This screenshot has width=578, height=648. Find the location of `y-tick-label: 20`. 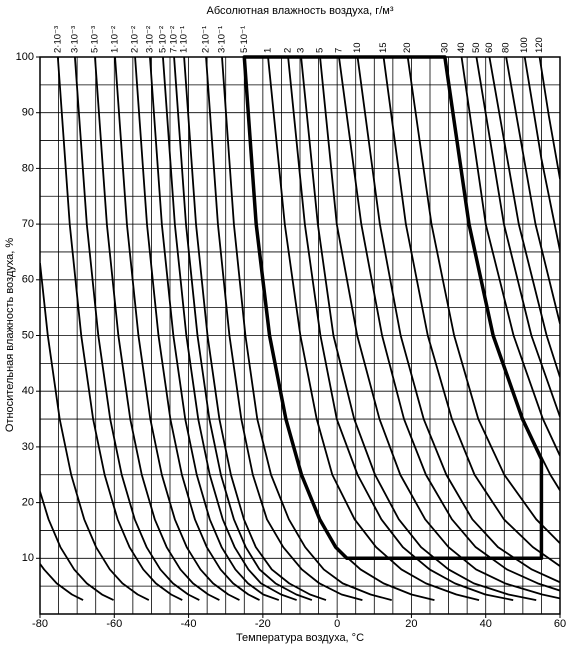

y-tick-label: 20 is located at coordinates (28, 503).